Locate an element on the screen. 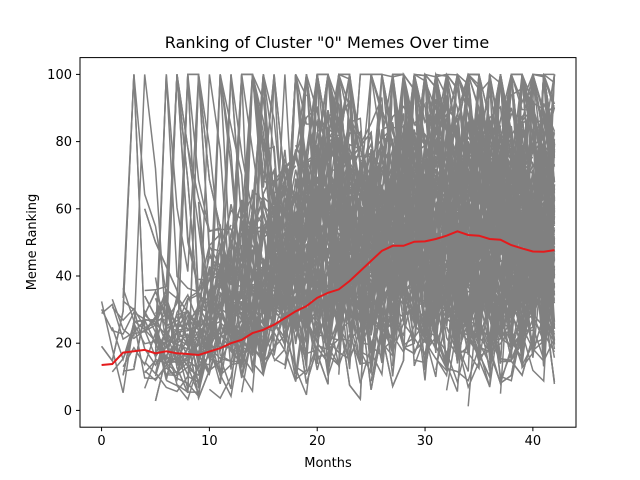 This screenshot has height=480, width=640. y-tick-label: 80 is located at coordinates (63, 142).